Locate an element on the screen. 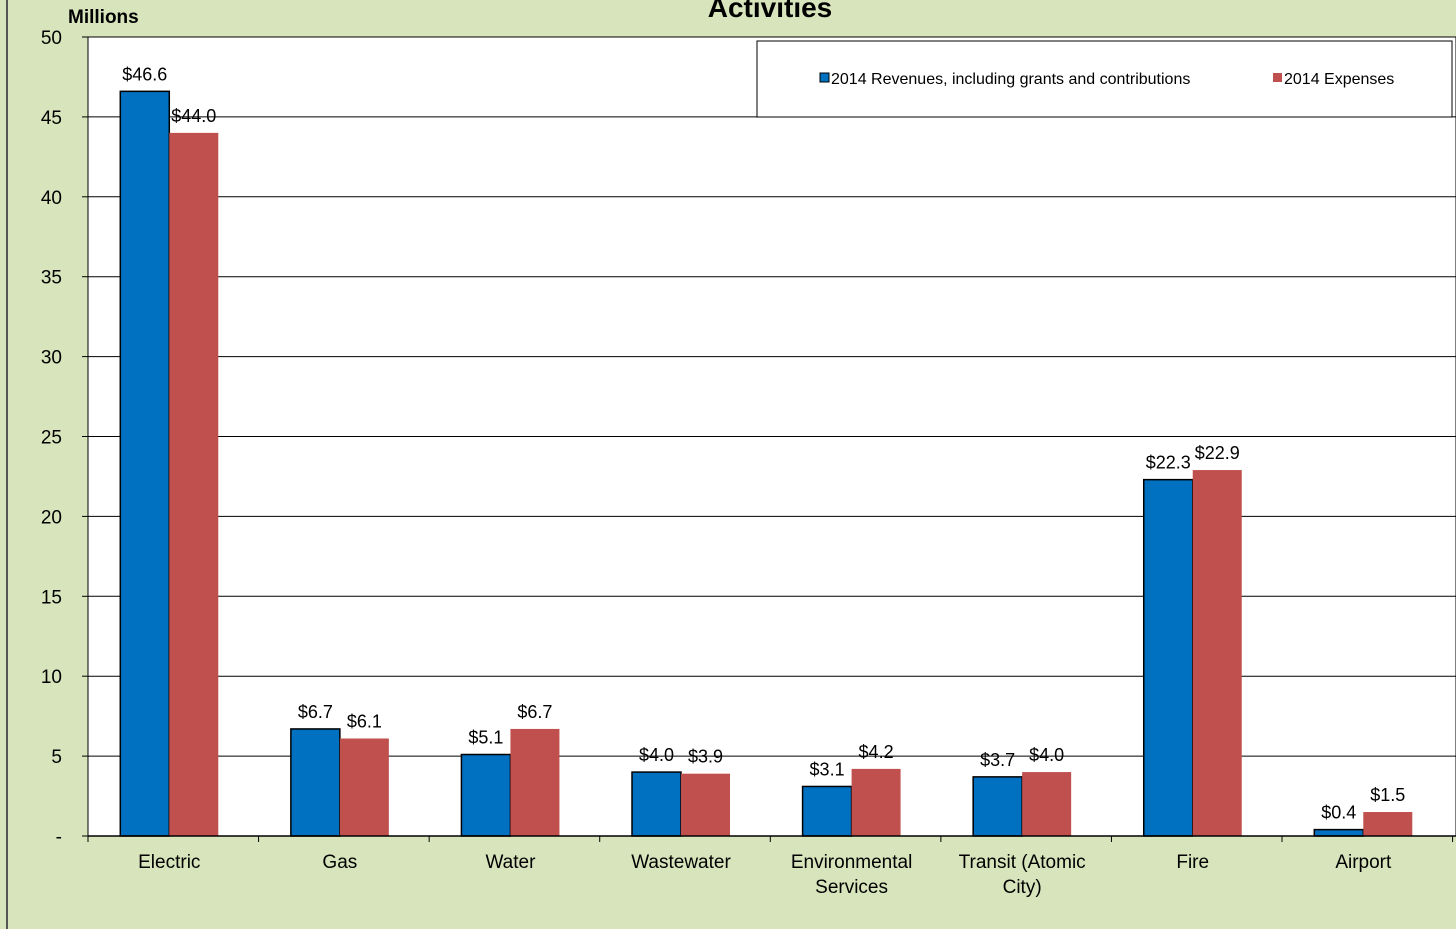 This screenshot has height=929, width=1456. legend-box is located at coordinates (1104, 79).